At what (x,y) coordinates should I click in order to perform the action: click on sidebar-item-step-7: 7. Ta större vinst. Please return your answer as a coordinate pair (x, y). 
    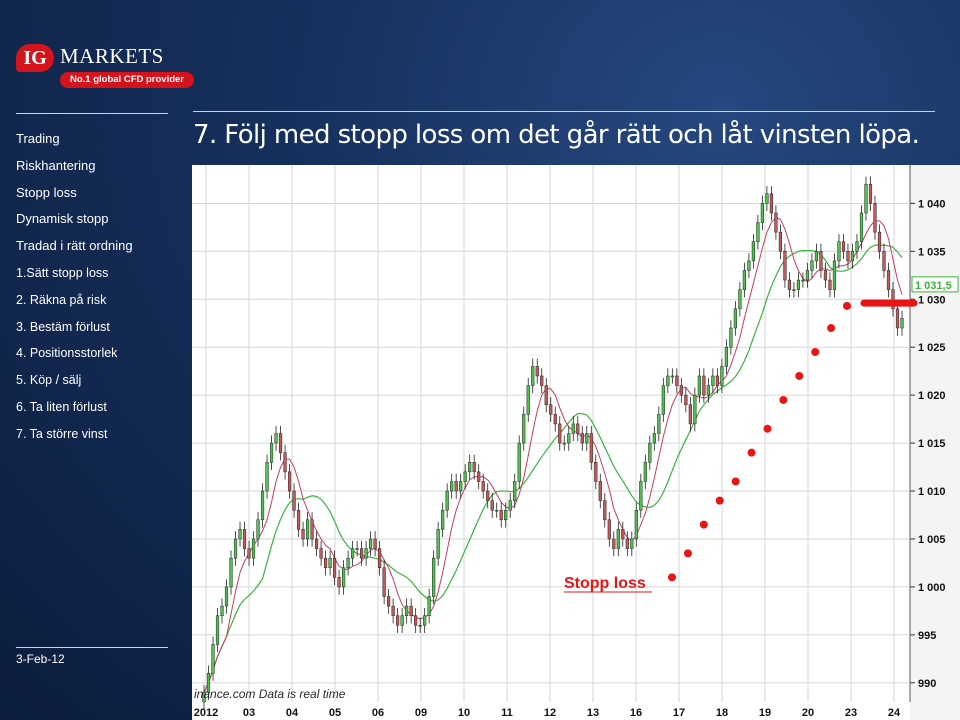
    Looking at the image, I should click on (62, 433).